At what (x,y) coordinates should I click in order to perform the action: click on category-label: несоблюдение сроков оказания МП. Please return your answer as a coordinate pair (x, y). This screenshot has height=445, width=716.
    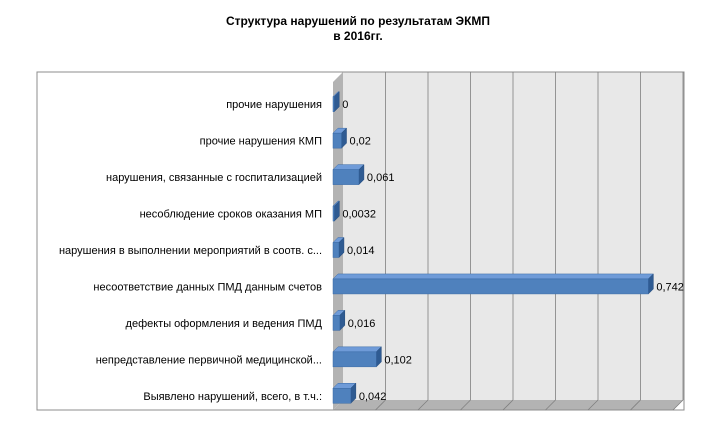
    Looking at the image, I should click on (231, 215).